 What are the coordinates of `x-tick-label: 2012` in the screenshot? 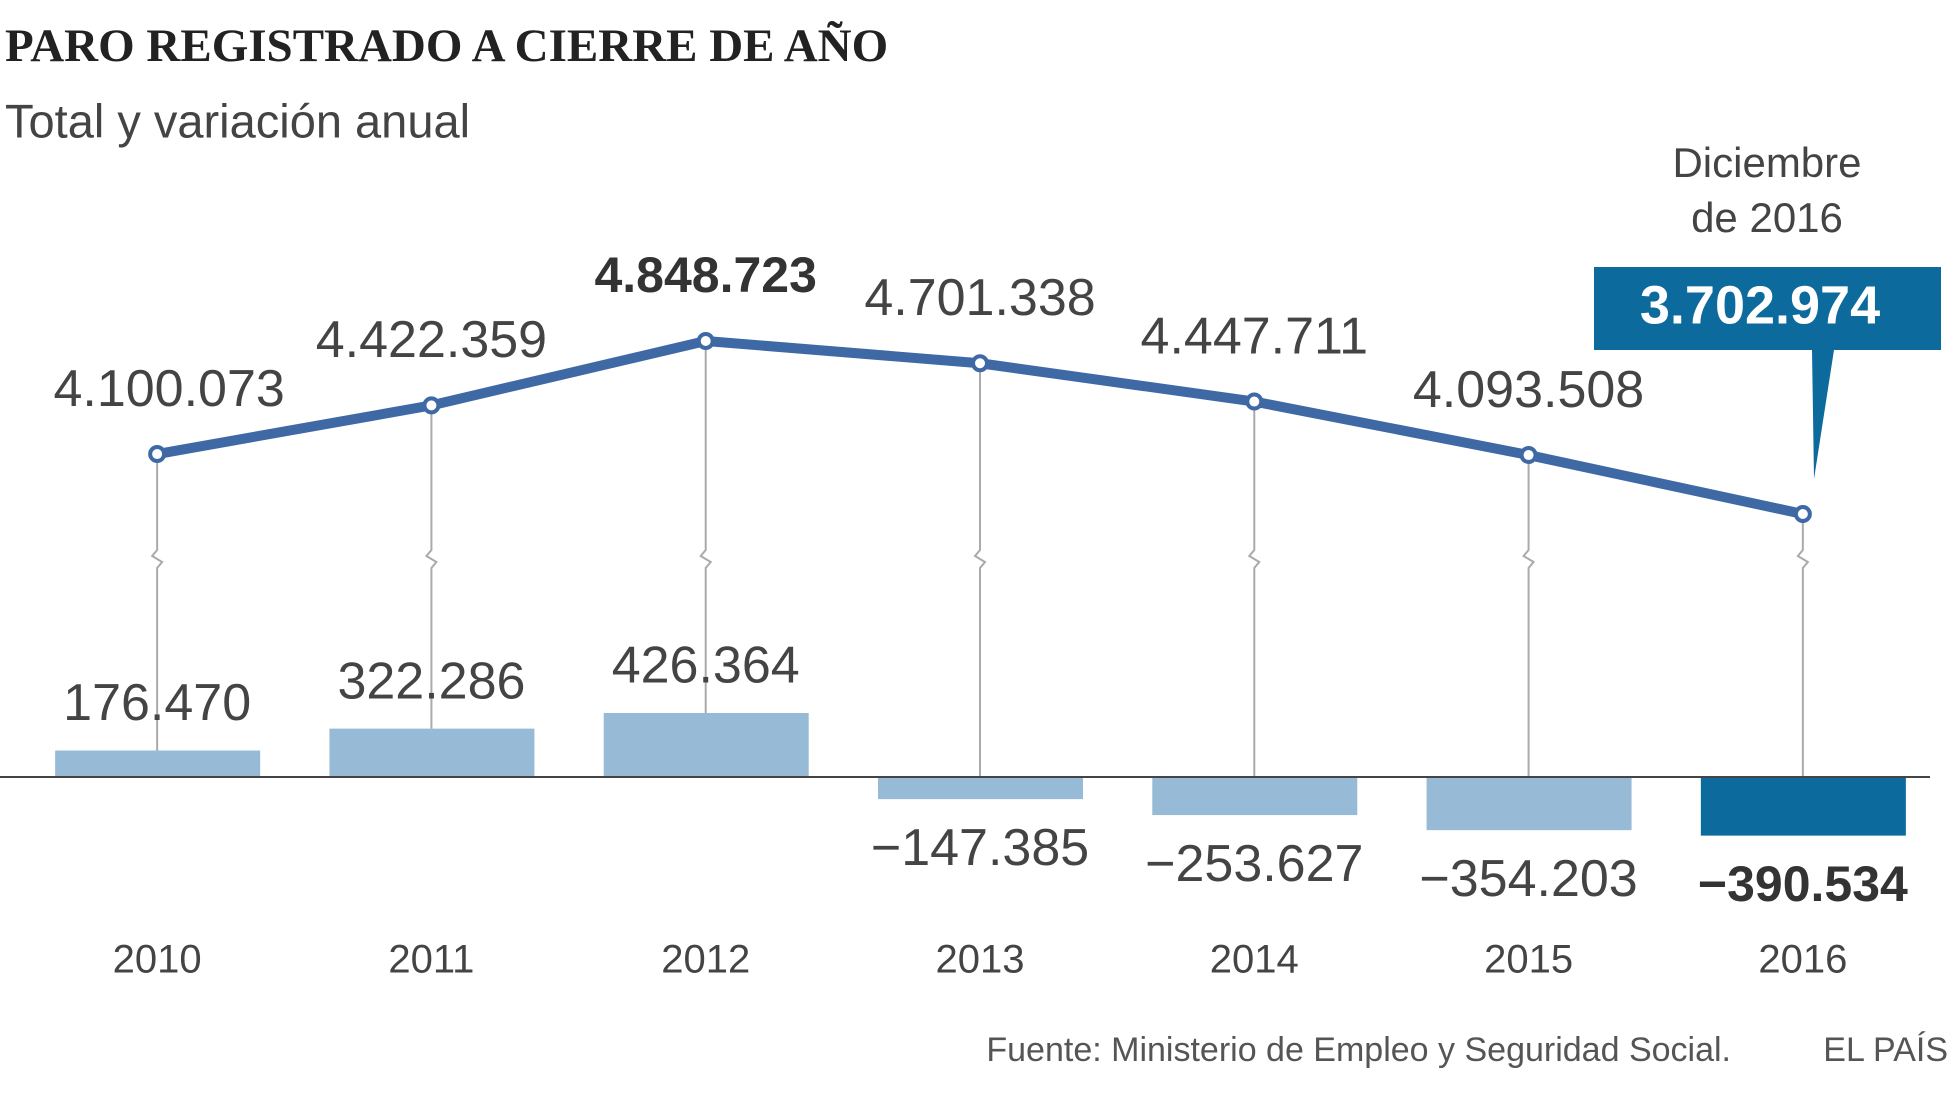 It's located at (705, 960).